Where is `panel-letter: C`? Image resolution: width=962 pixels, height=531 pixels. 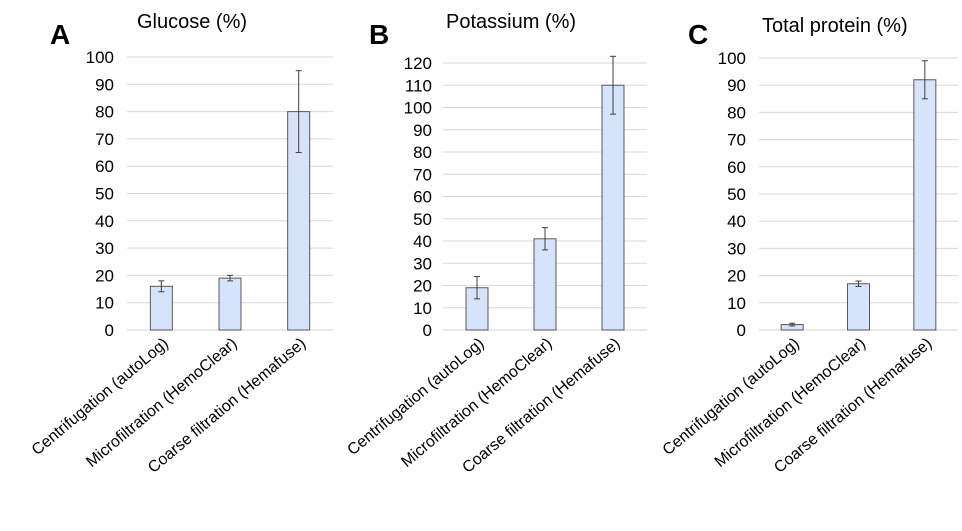
panel-letter: C is located at coordinates (698, 34).